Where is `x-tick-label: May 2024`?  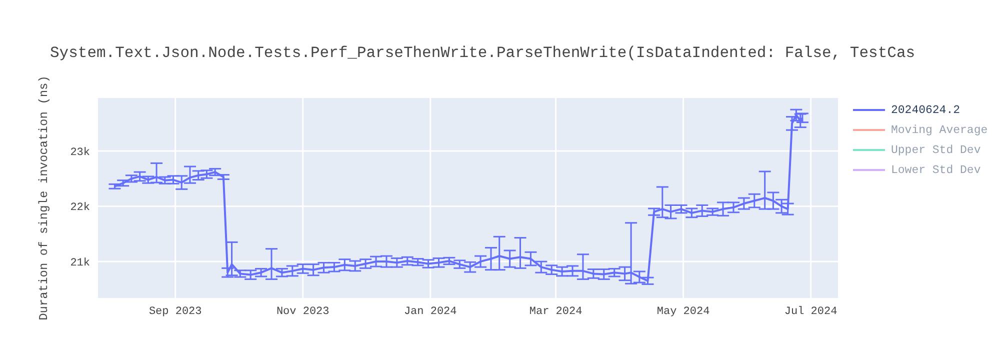 x-tick-label: May 2024 is located at coordinates (683, 312).